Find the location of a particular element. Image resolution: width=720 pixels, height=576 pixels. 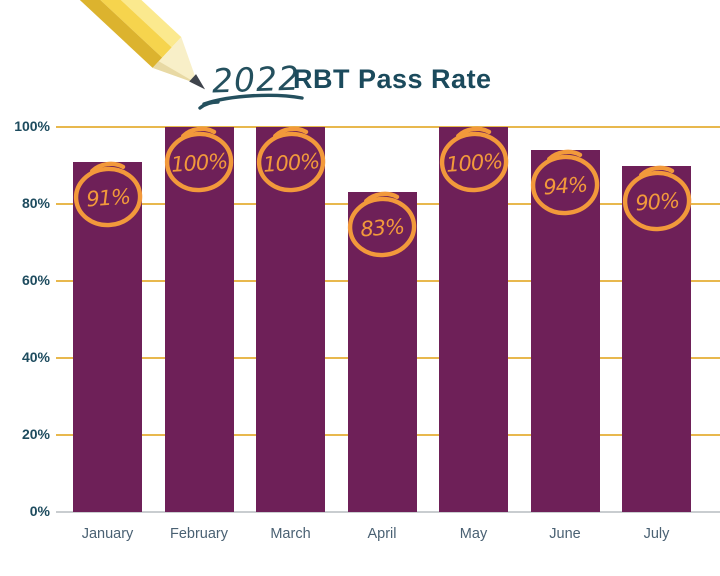

handwritten-underline-icon is located at coordinates (251, 101).